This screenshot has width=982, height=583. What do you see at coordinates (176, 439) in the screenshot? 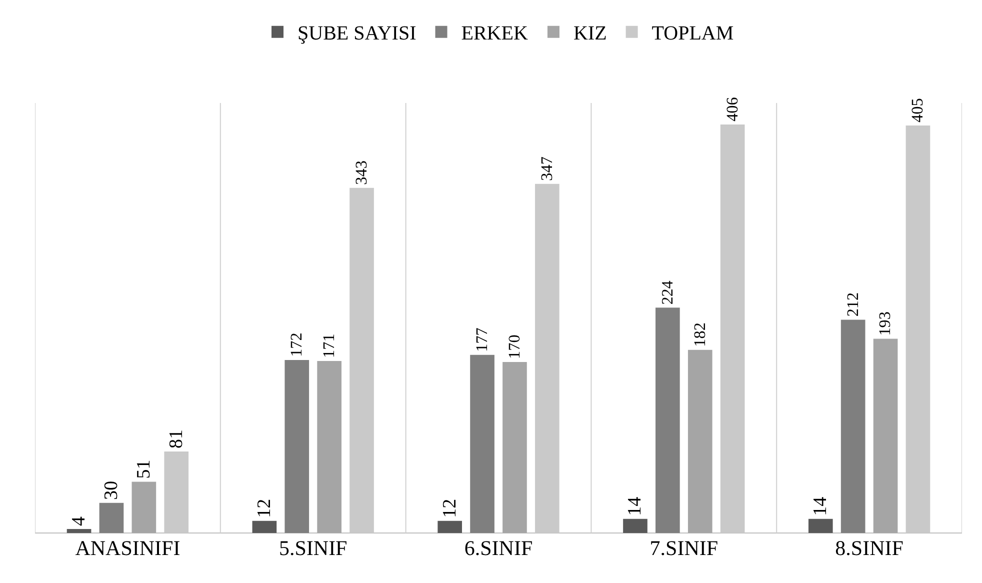
I see `data-label: 81` at bounding box center [176, 439].